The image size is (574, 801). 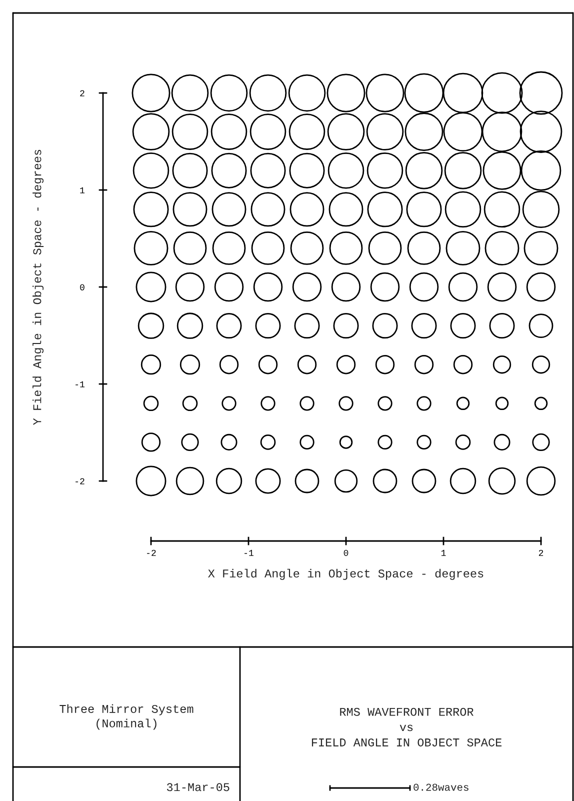 What do you see at coordinates (127, 717) in the screenshot?
I see `text: Three Mirror System (Nominal)` at bounding box center [127, 717].